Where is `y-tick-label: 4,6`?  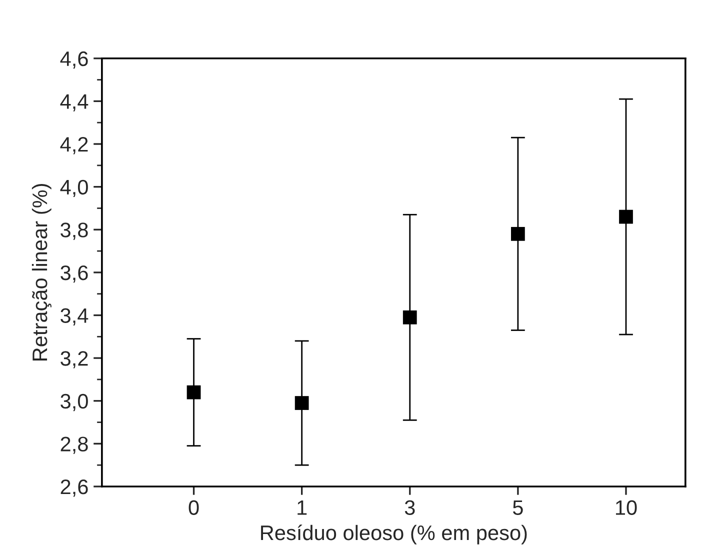 y-tick-label: 4,6 is located at coordinates (74, 60).